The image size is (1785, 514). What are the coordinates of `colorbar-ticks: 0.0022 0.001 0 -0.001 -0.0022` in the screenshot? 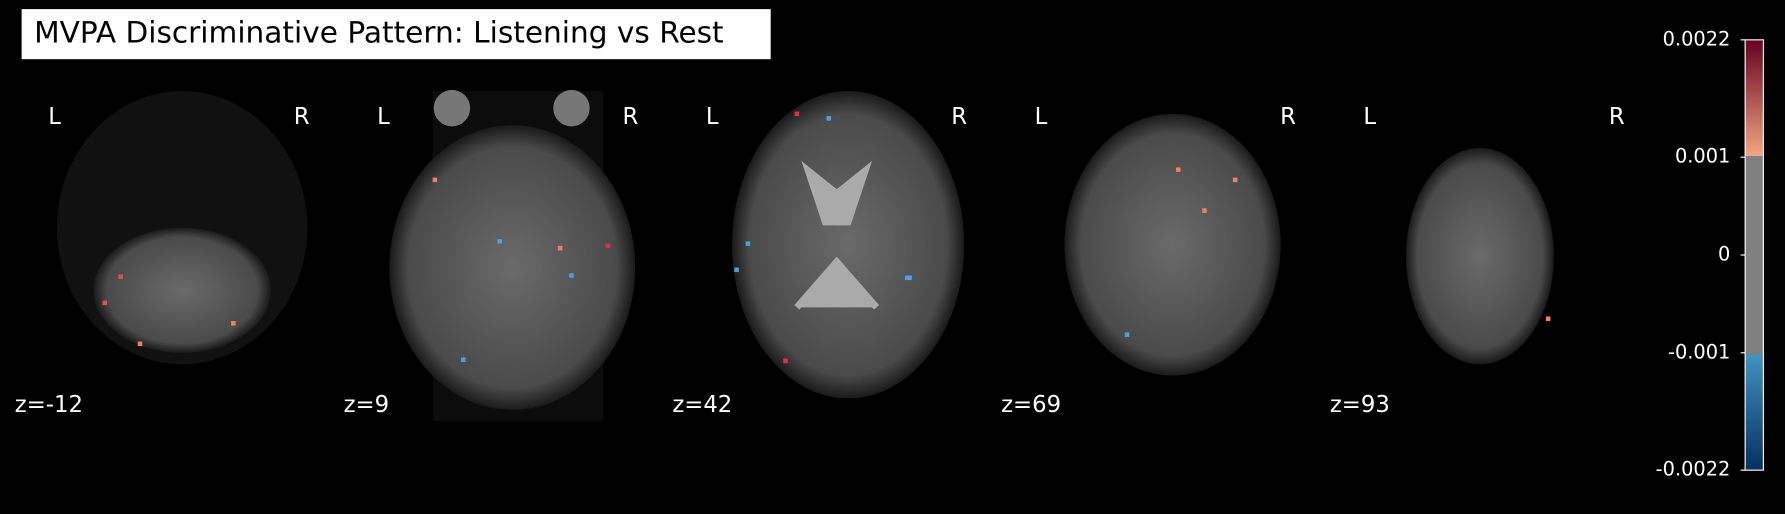 It's located at (1701, 254).